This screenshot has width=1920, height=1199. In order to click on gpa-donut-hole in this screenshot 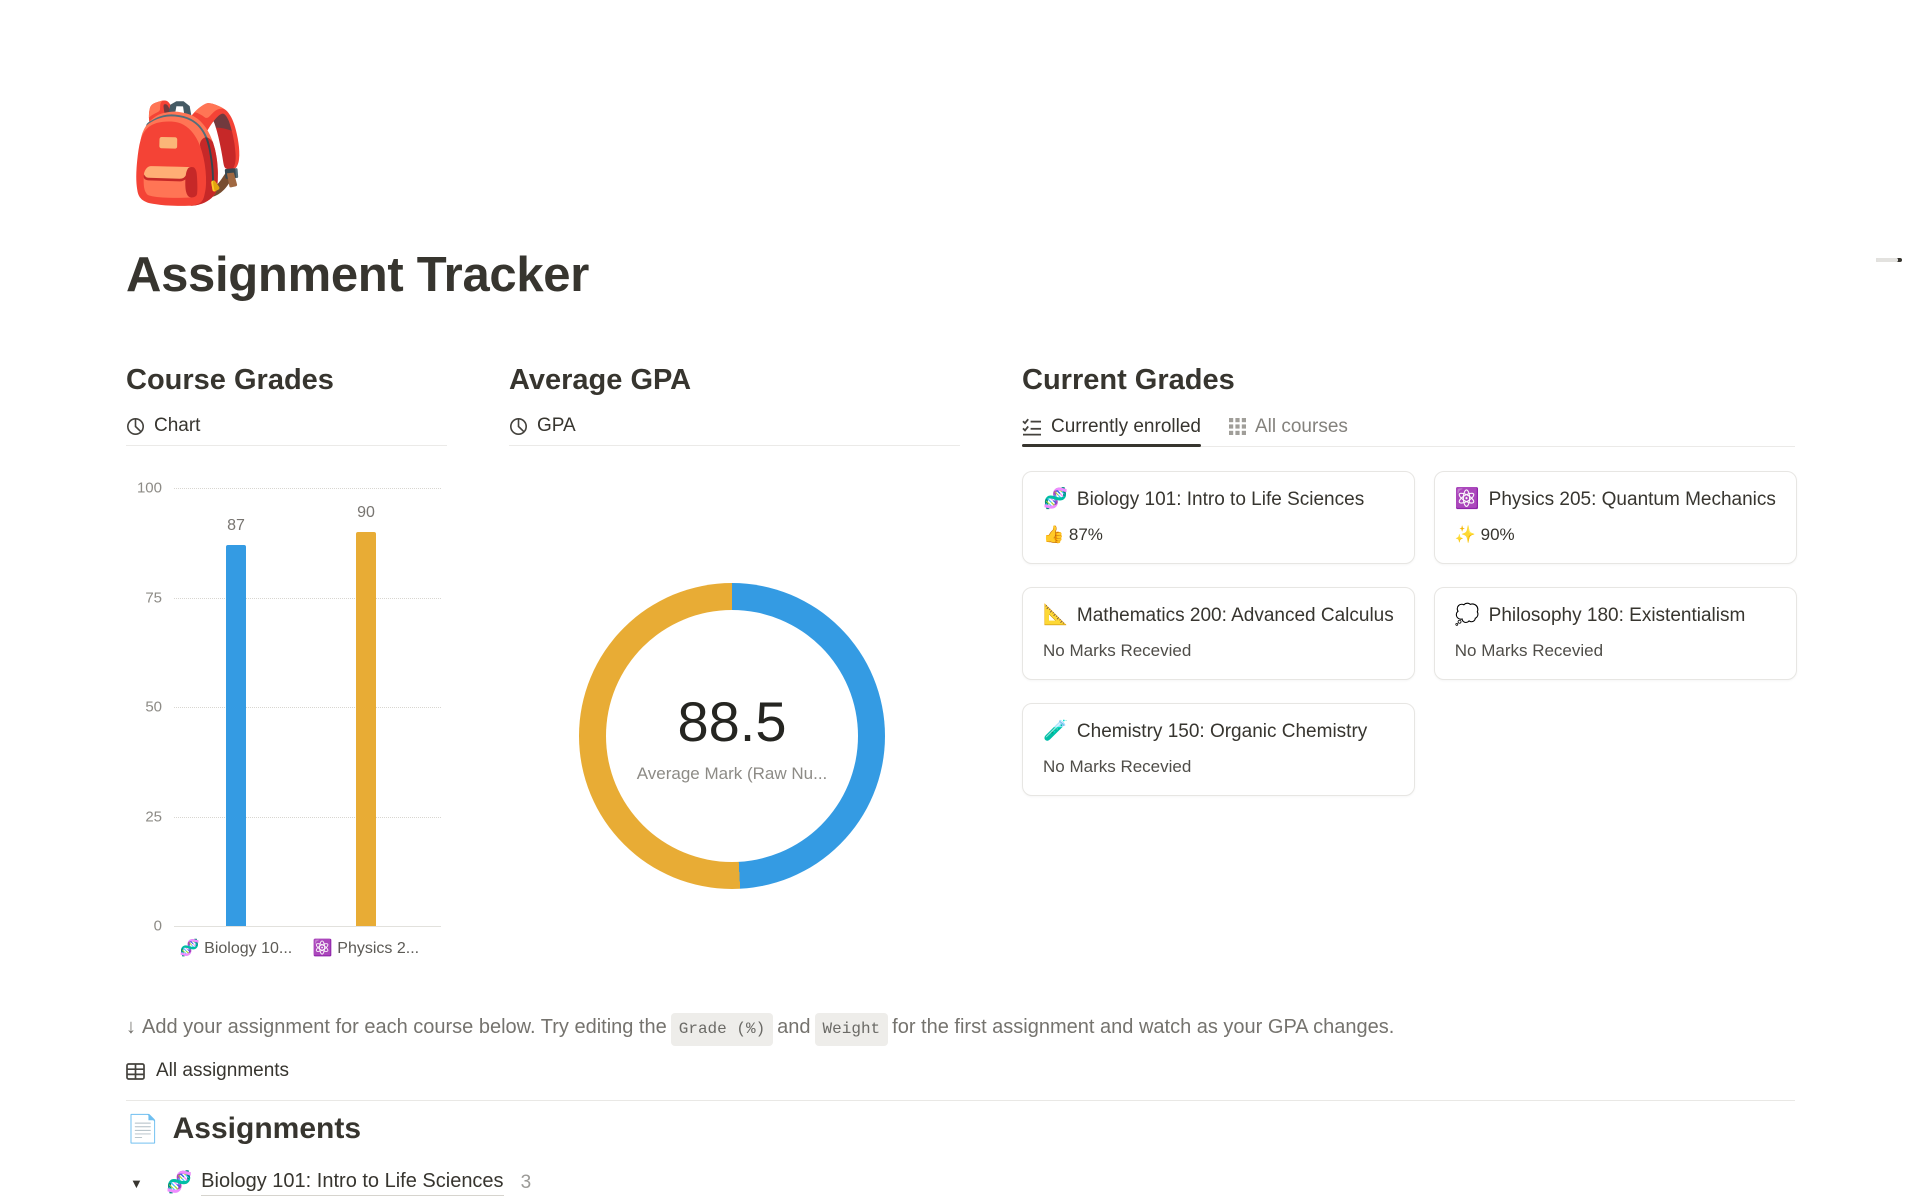, I will do `click(732, 736)`.